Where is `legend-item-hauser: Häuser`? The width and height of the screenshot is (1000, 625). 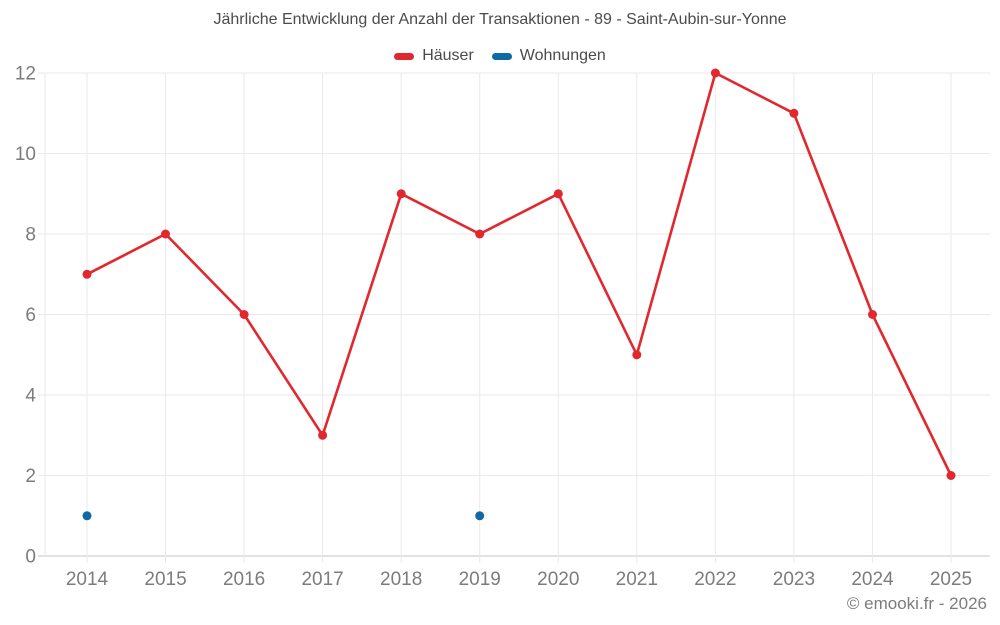 legend-item-hauser: Häuser is located at coordinates (434, 56).